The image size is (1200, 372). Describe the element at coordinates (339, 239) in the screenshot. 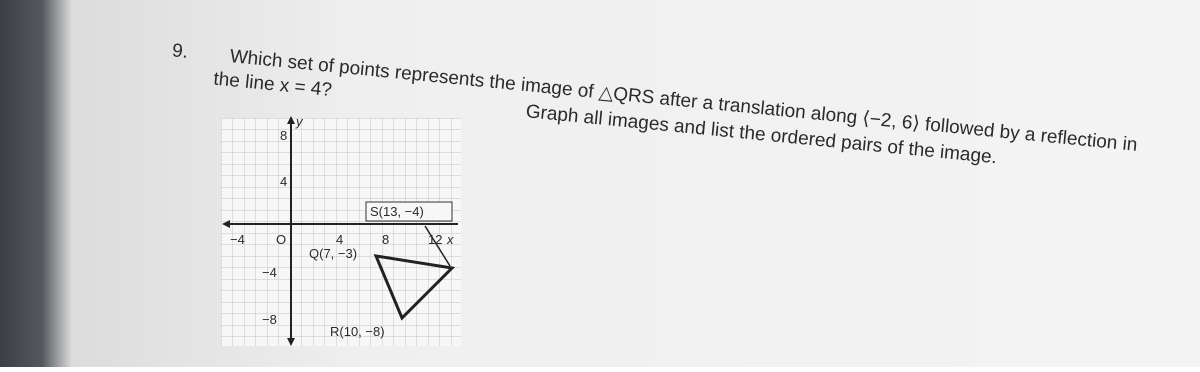

I see `x-tick-label: 4` at that location.